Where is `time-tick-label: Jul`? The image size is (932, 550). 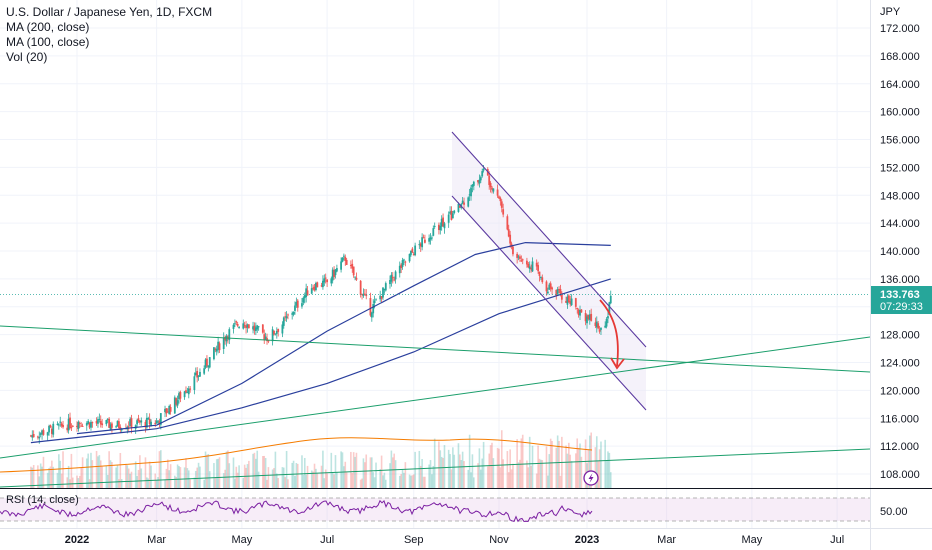 time-tick-label: Jul is located at coordinates (327, 540).